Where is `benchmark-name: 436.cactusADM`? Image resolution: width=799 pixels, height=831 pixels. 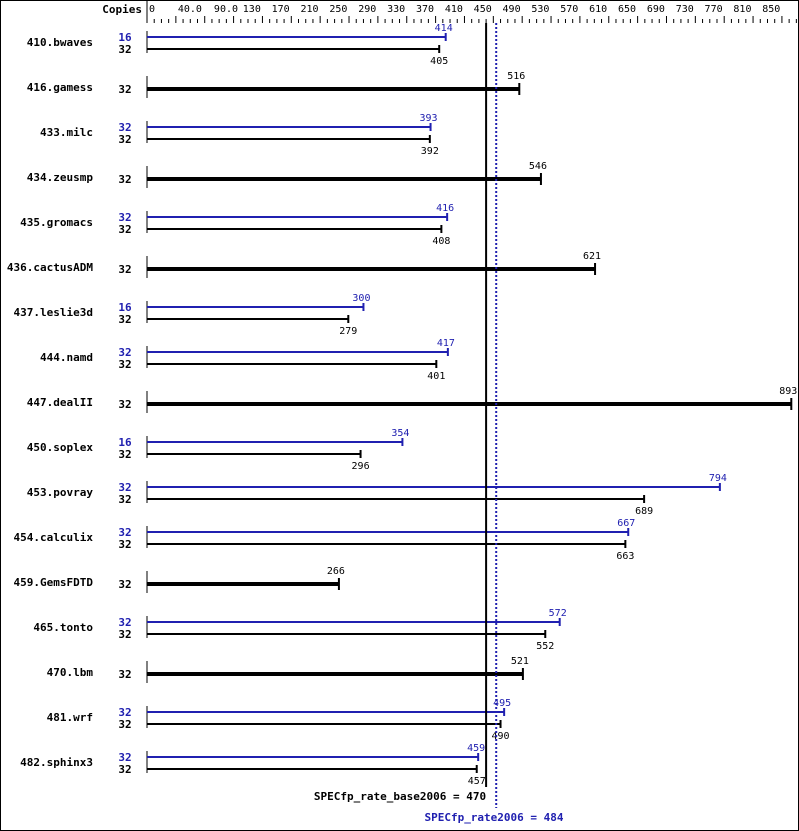 benchmark-name: 436.cactusADM is located at coordinates (50, 267).